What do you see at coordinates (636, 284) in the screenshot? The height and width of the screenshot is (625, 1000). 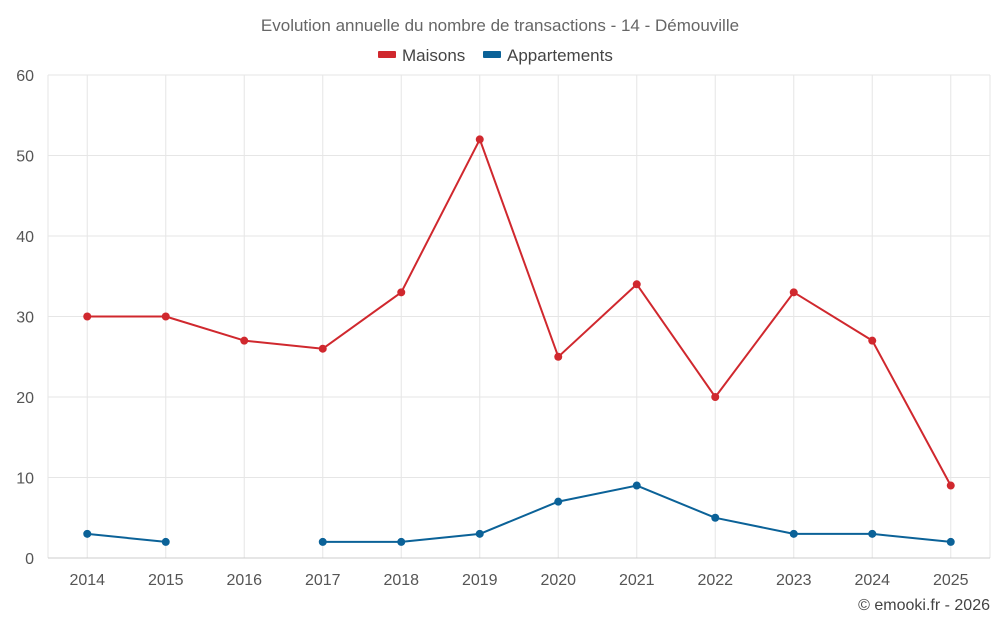 I see `point-maisons-2021` at bounding box center [636, 284].